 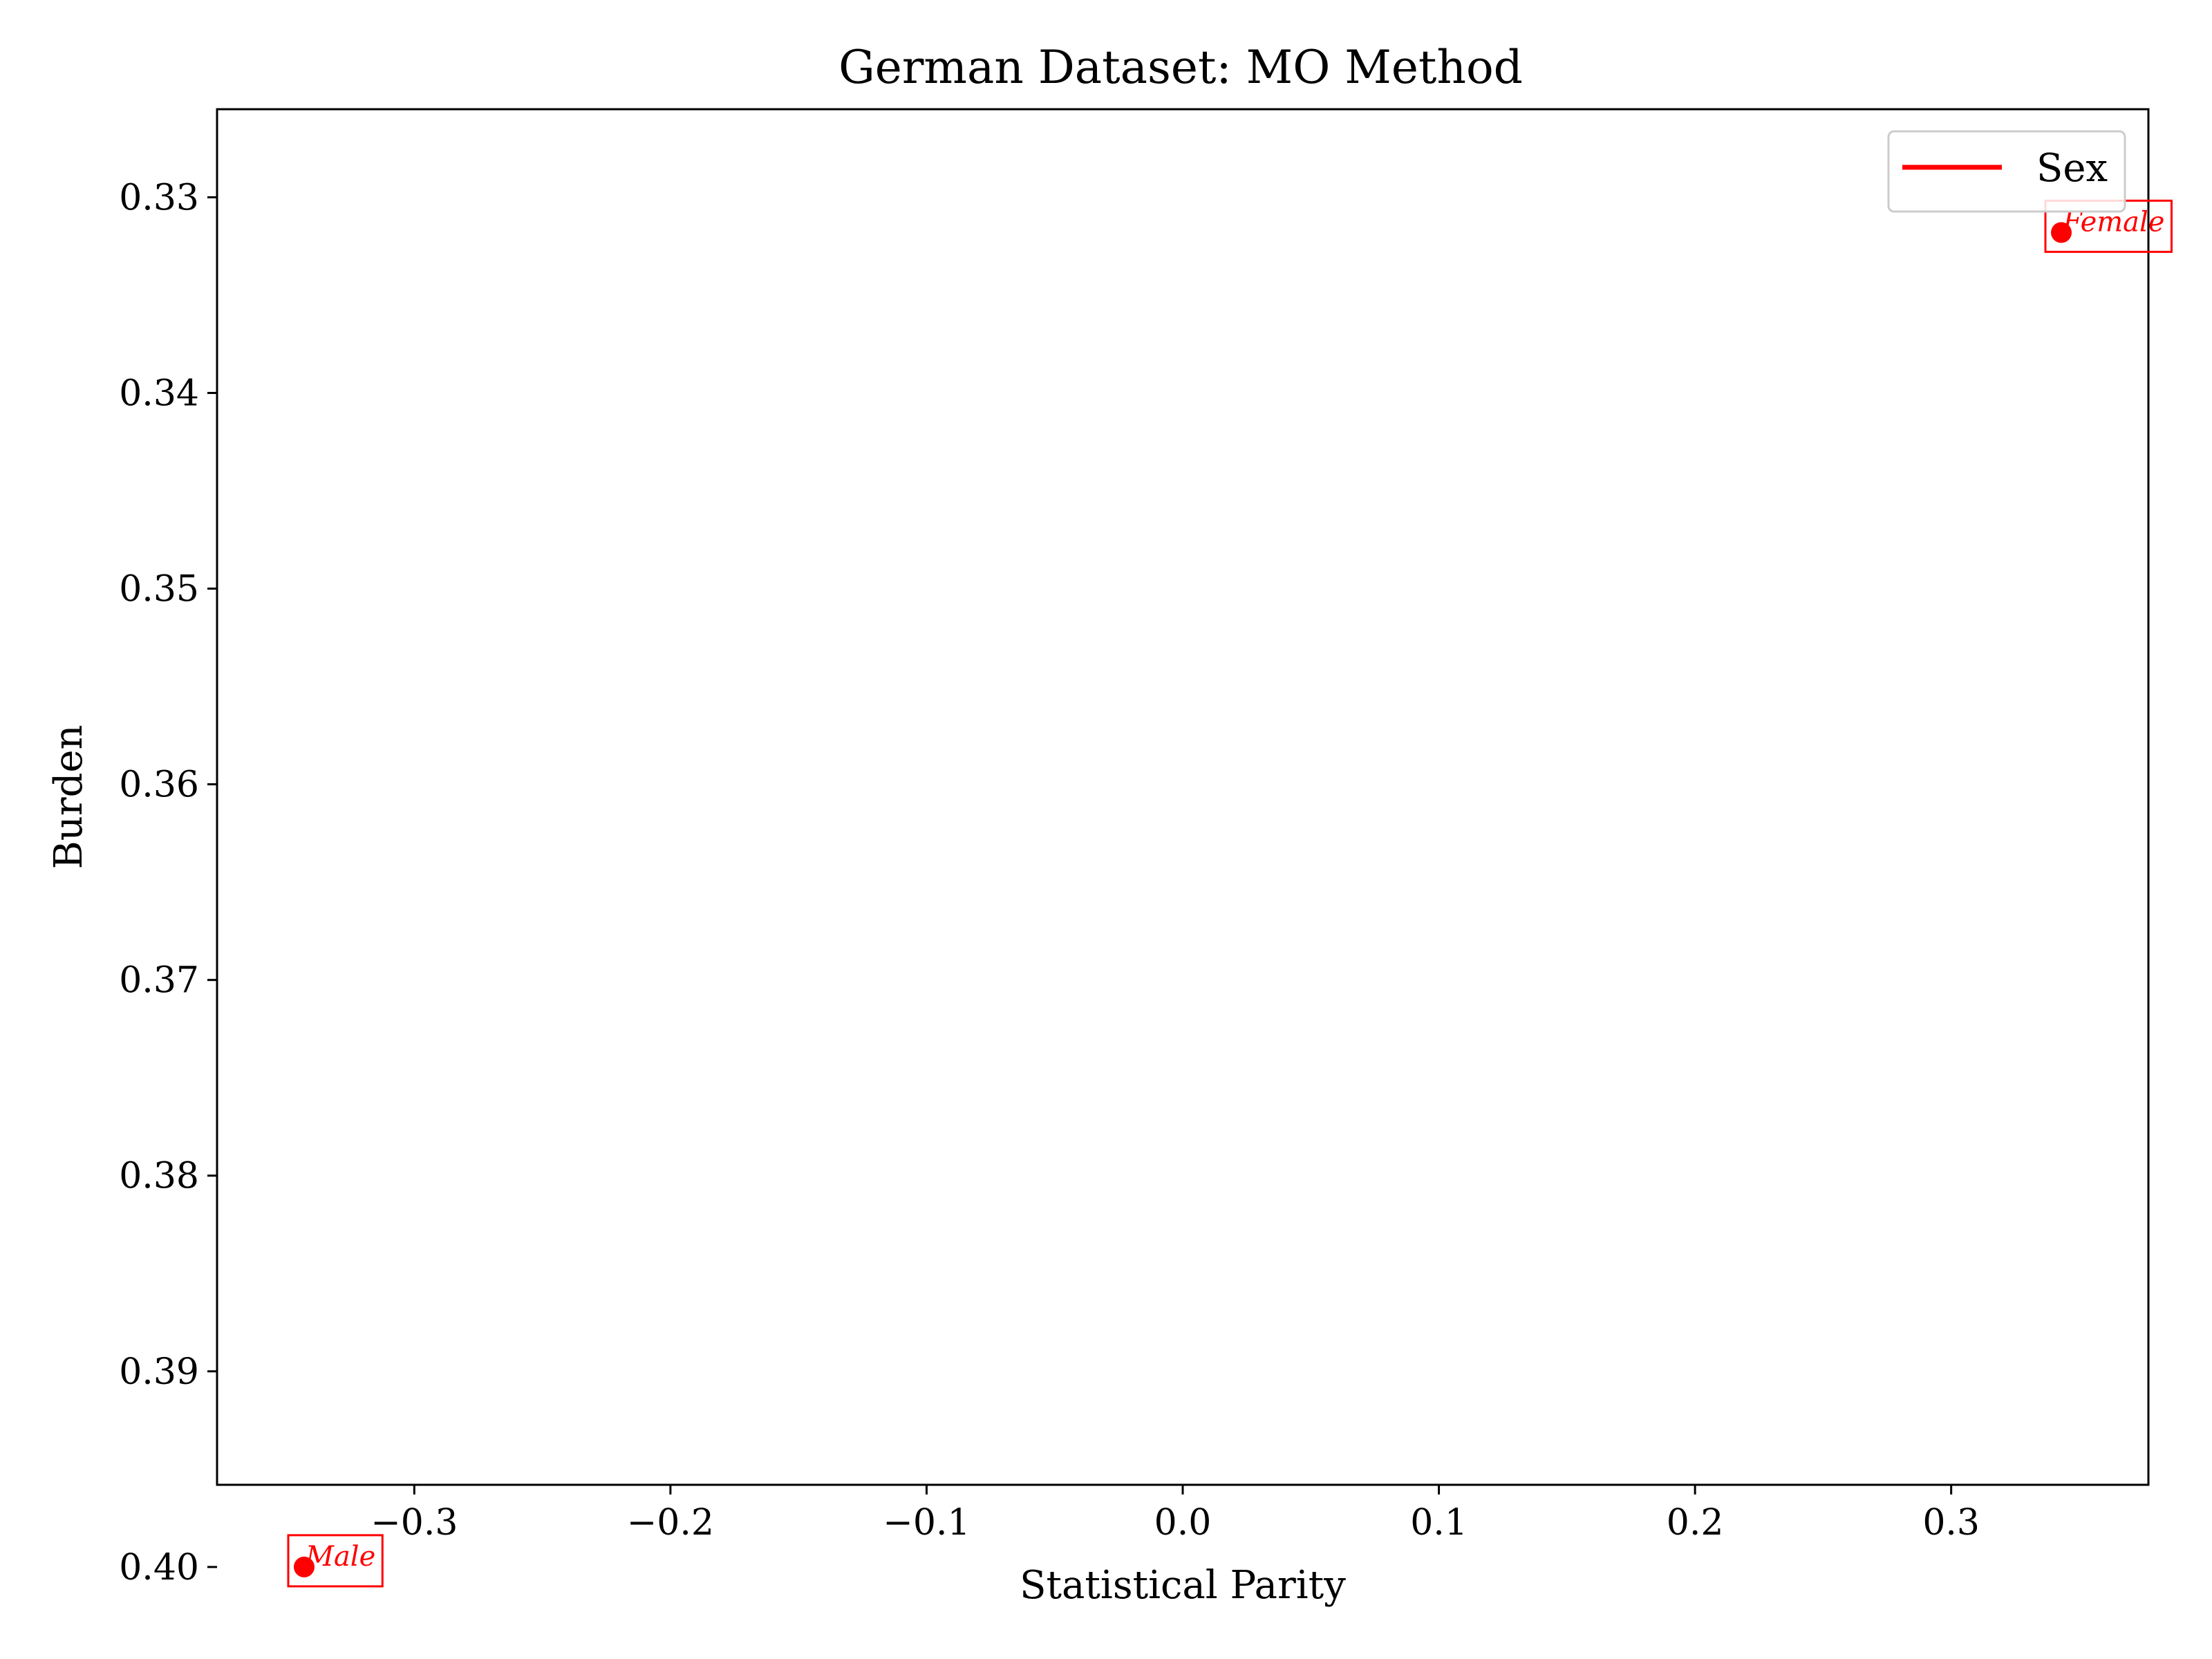 I want to click on y-tick-label: 0.34, so click(x=159, y=393).